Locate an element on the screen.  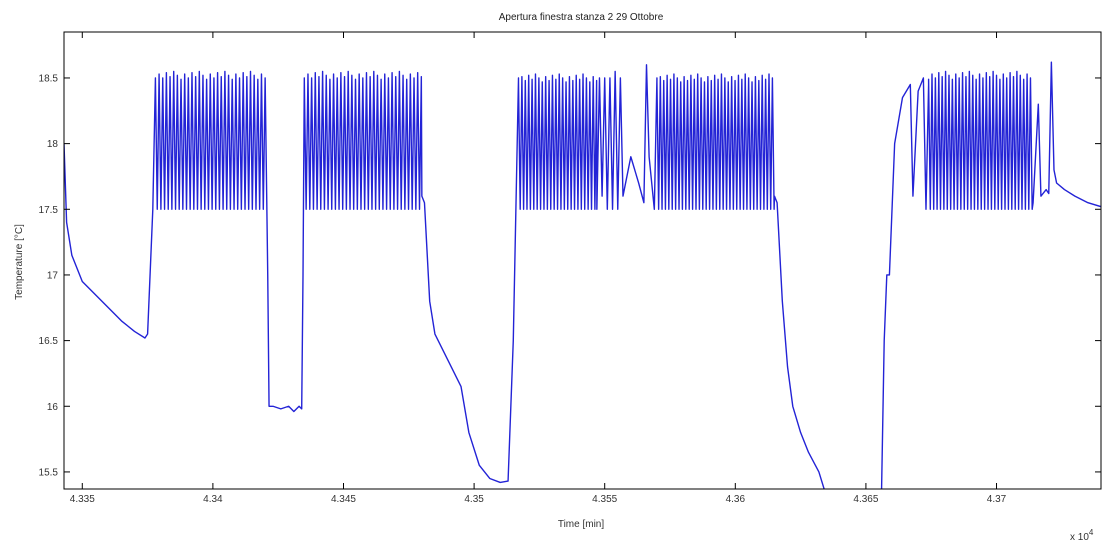
x-tick-label: 4.365 is located at coordinates (865, 499).